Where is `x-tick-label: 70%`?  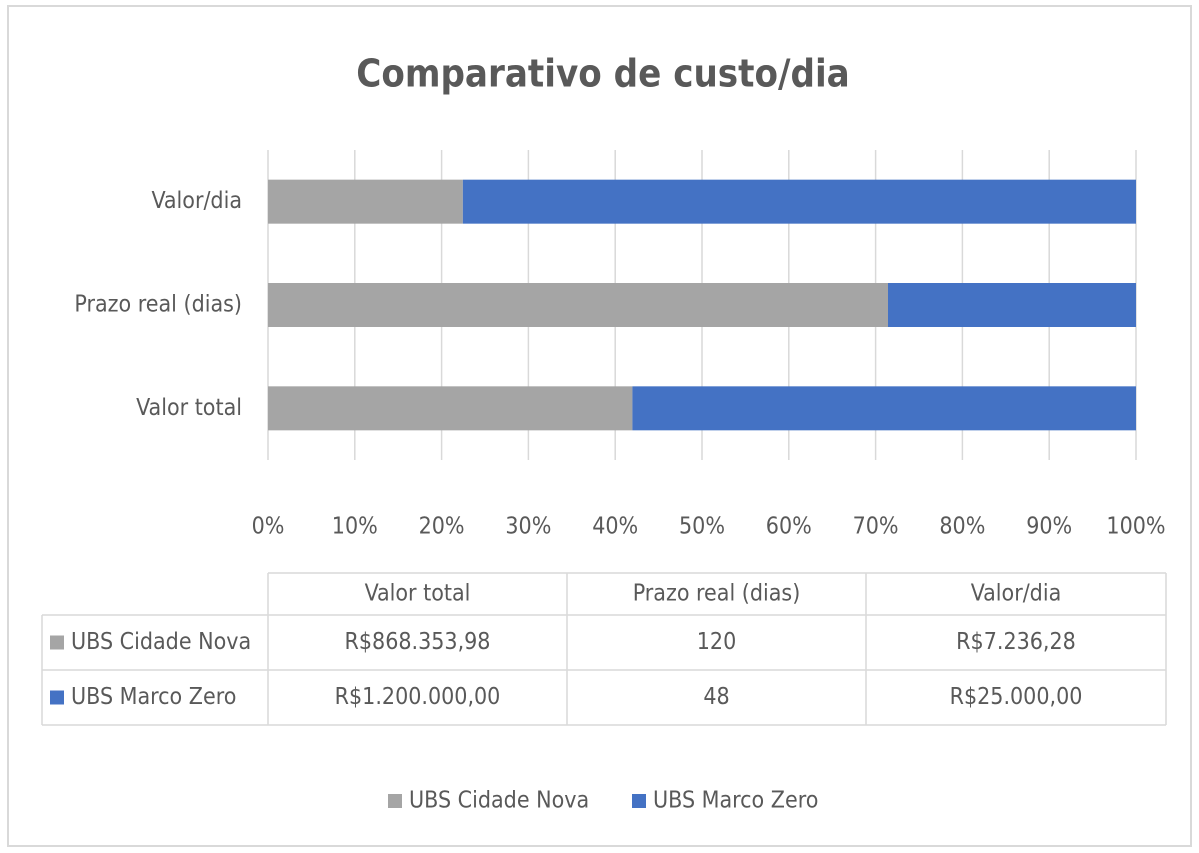
x-tick-label: 70% is located at coordinates (876, 527).